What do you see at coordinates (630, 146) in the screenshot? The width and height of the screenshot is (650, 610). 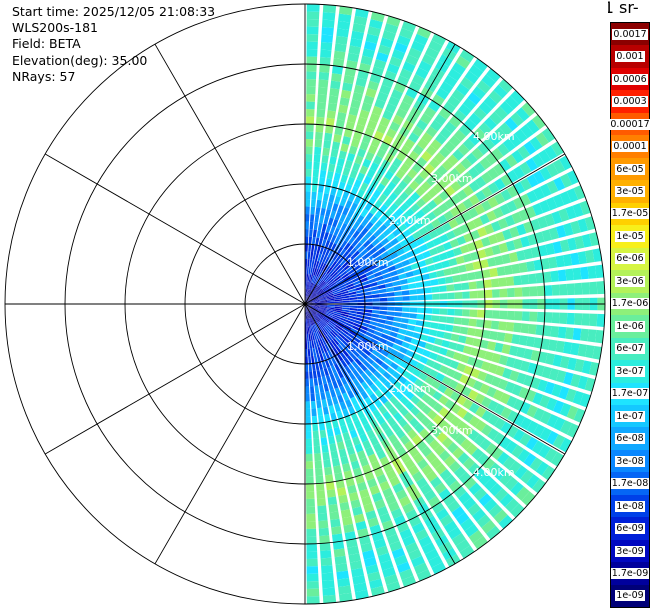 I see `colorbar-level: 0.0001` at bounding box center [630, 146].